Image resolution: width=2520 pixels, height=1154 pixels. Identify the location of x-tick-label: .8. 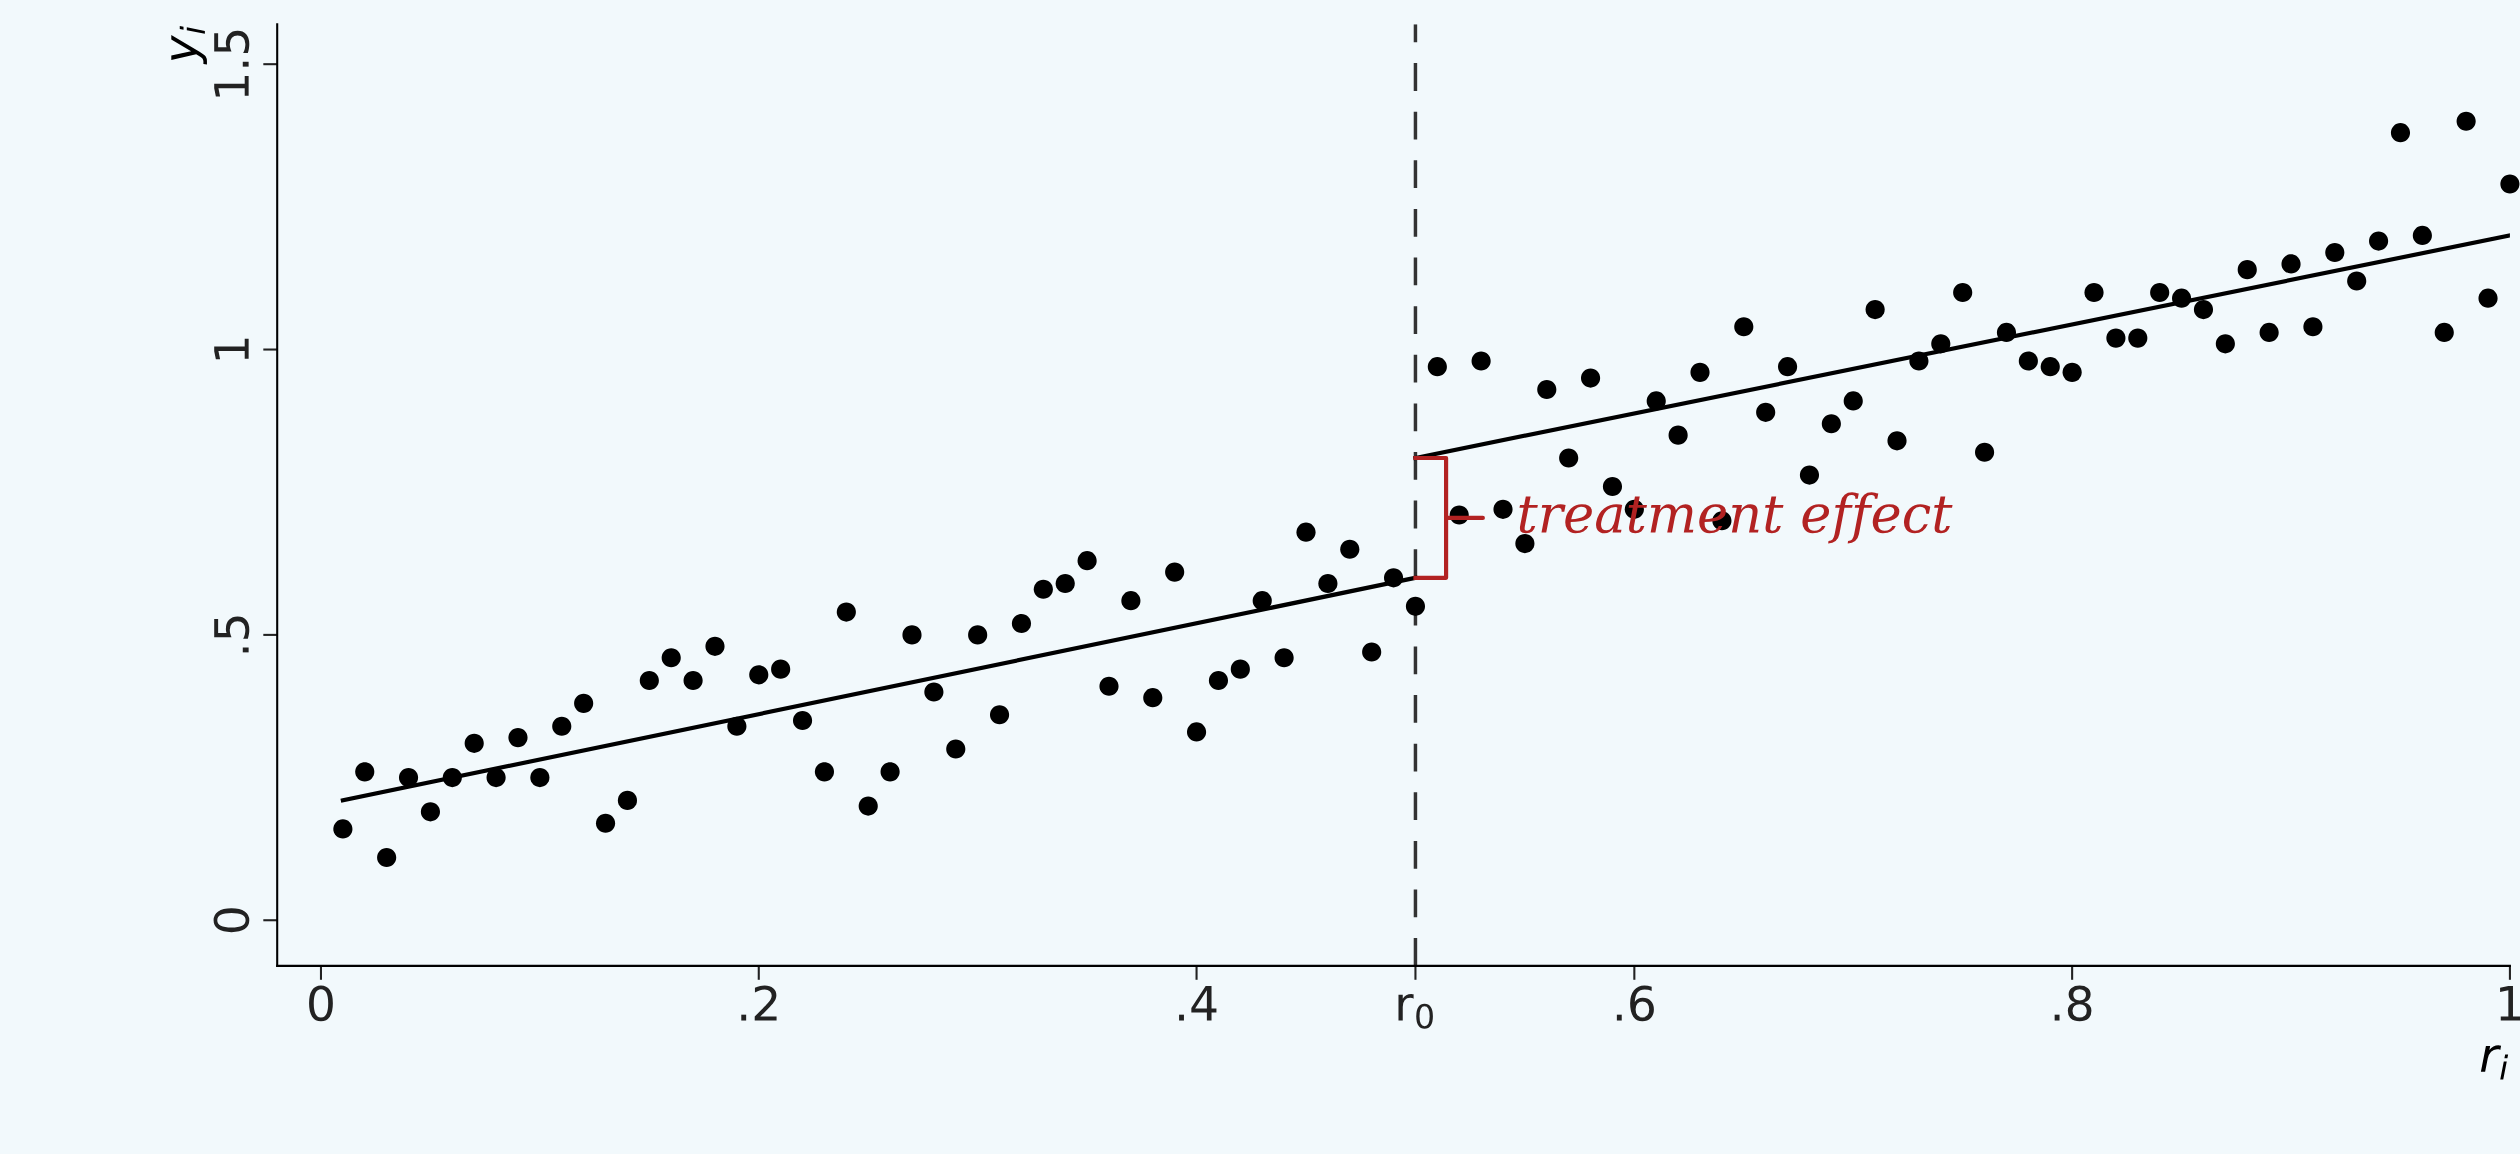
(2073, 1003).